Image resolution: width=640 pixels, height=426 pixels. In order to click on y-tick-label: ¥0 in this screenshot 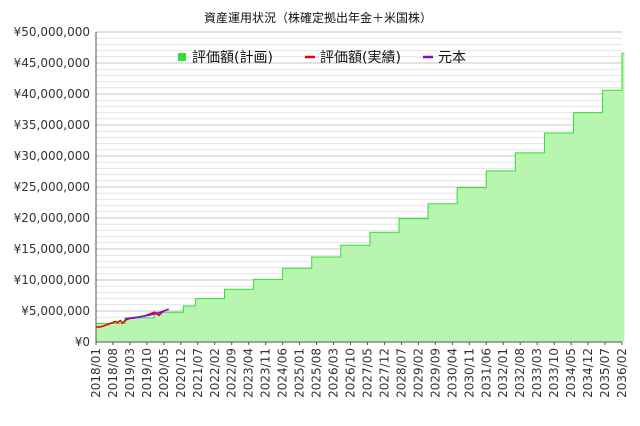, I will do `click(82, 342)`.